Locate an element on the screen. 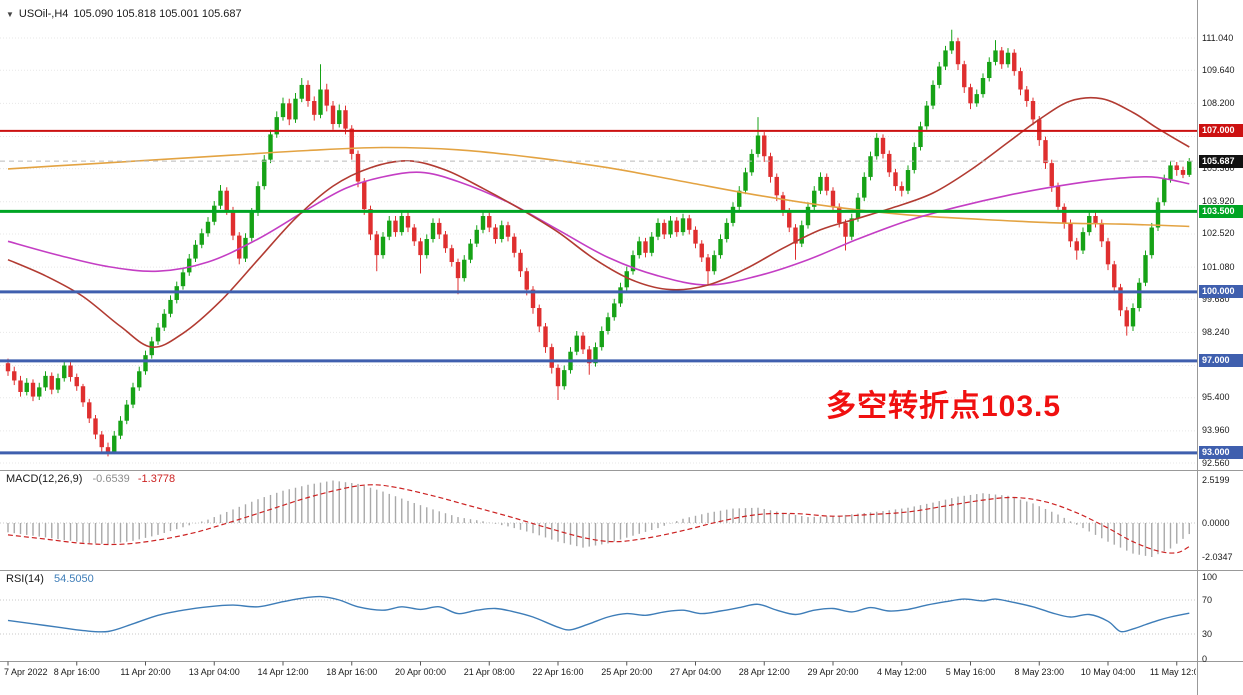 The width and height of the screenshot is (1243, 695). rsi-tick-label: 70 is located at coordinates (1207, 599).